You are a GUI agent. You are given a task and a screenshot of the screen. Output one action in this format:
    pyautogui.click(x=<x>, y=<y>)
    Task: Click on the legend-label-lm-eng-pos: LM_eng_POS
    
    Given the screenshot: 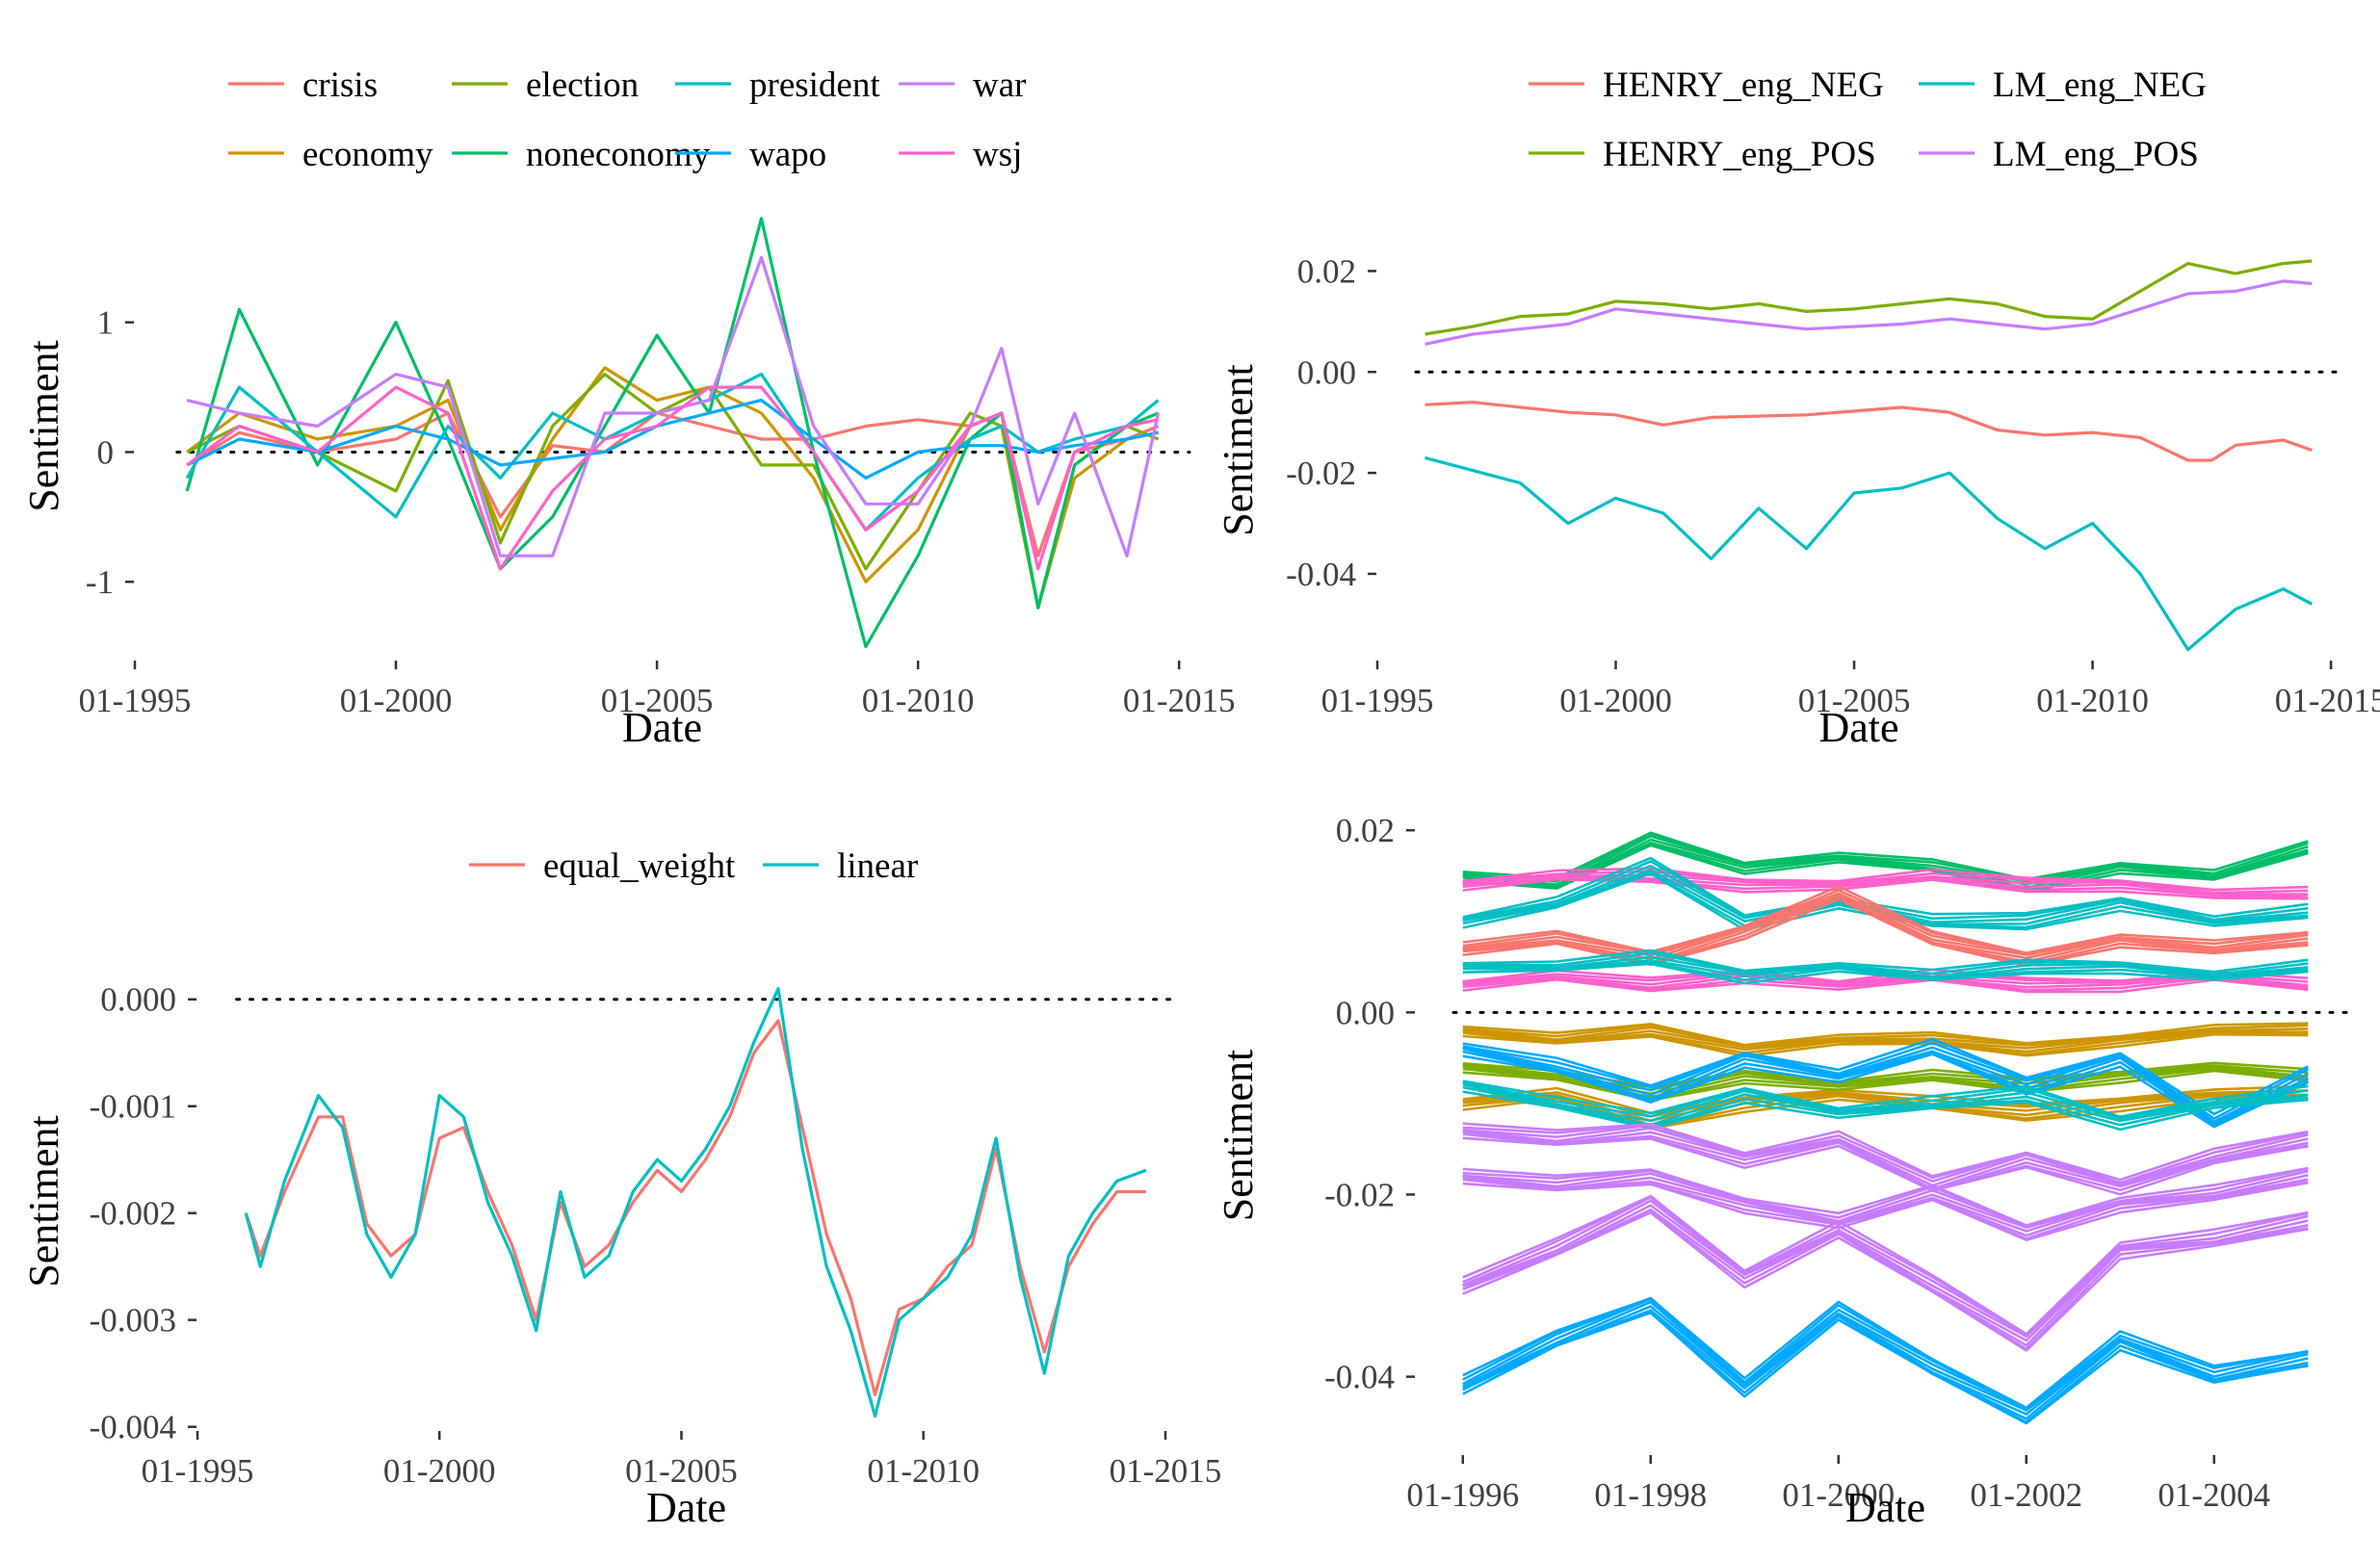 What is the action you would take?
    pyautogui.click(x=2096, y=154)
    